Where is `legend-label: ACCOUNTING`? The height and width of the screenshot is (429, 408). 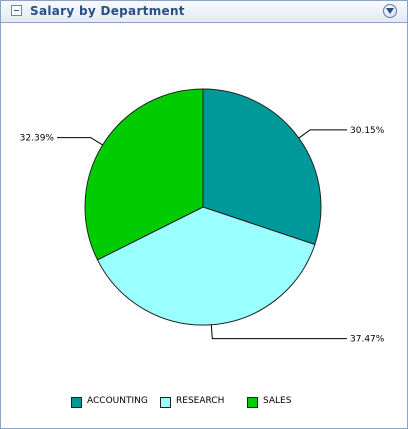 legend-label: ACCOUNTING is located at coordinates (117, 401).